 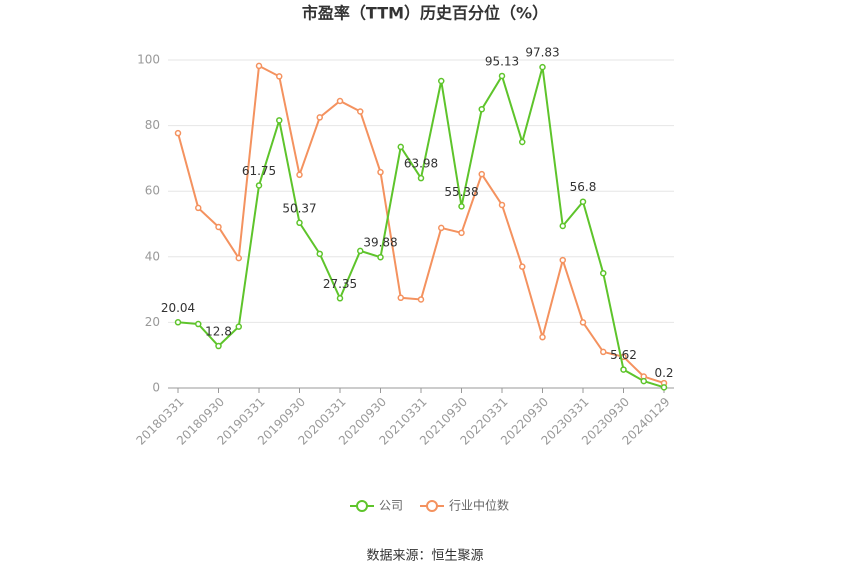 I want to click on data-label: 61.75, so click(x=259, y=171).